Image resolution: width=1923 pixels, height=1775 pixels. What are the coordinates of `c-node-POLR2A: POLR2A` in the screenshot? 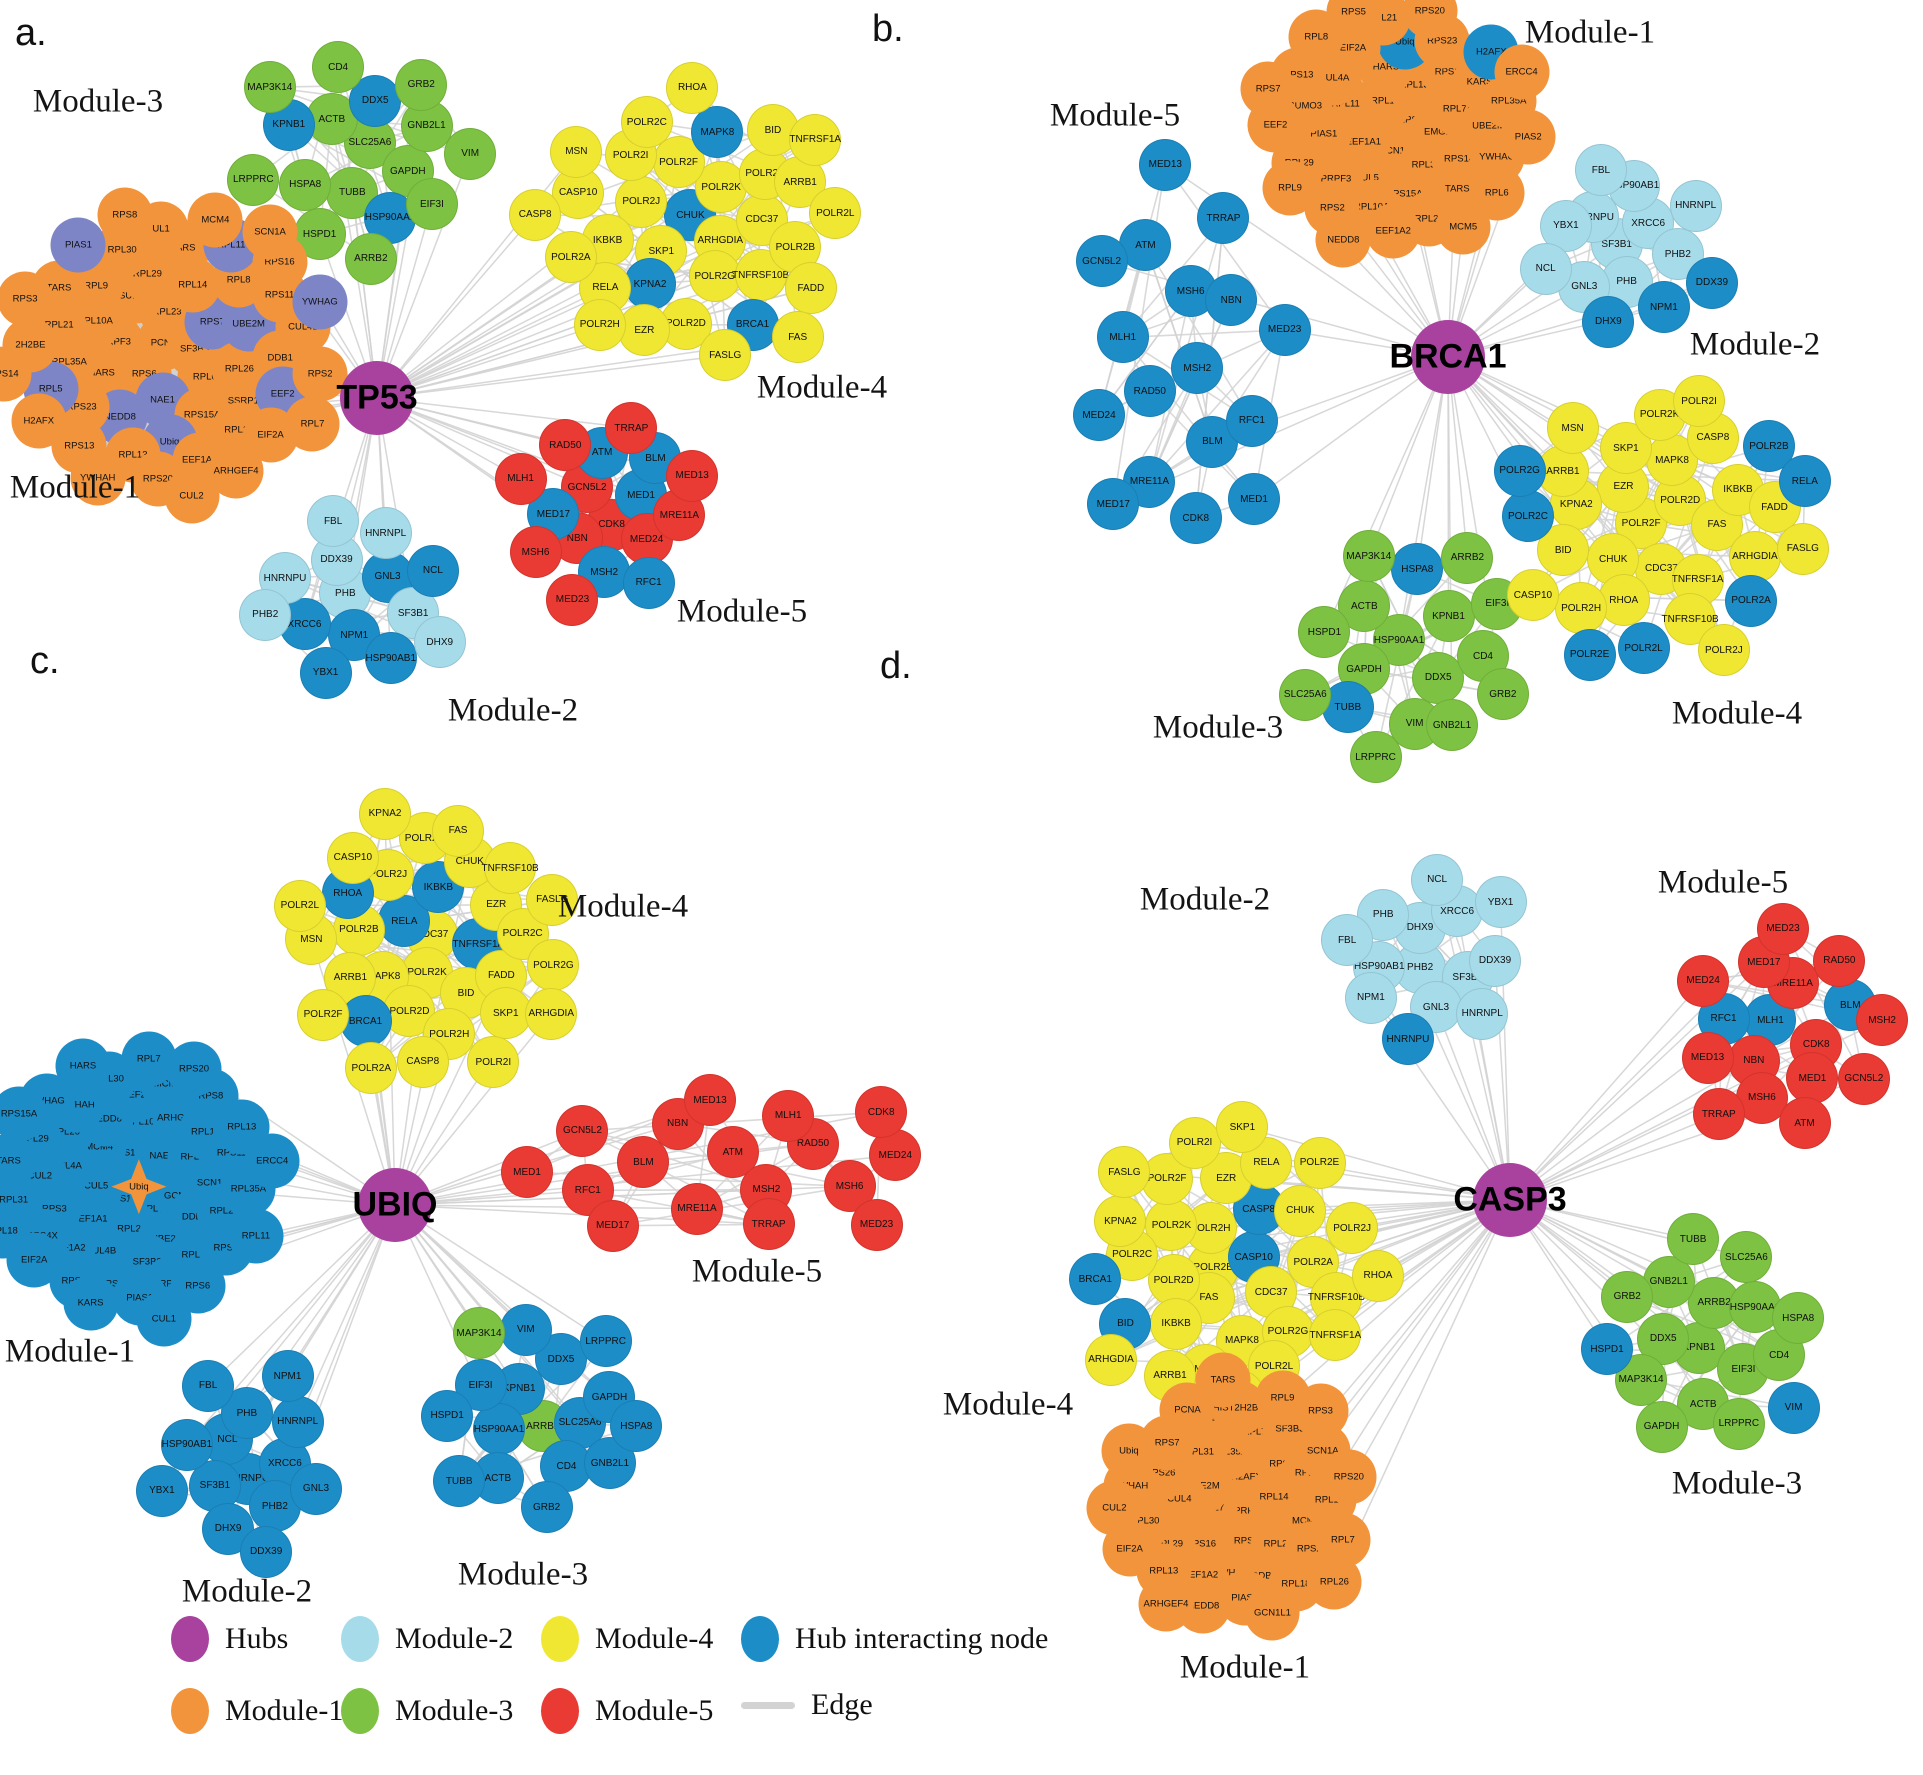 It's located at (371, 1068).